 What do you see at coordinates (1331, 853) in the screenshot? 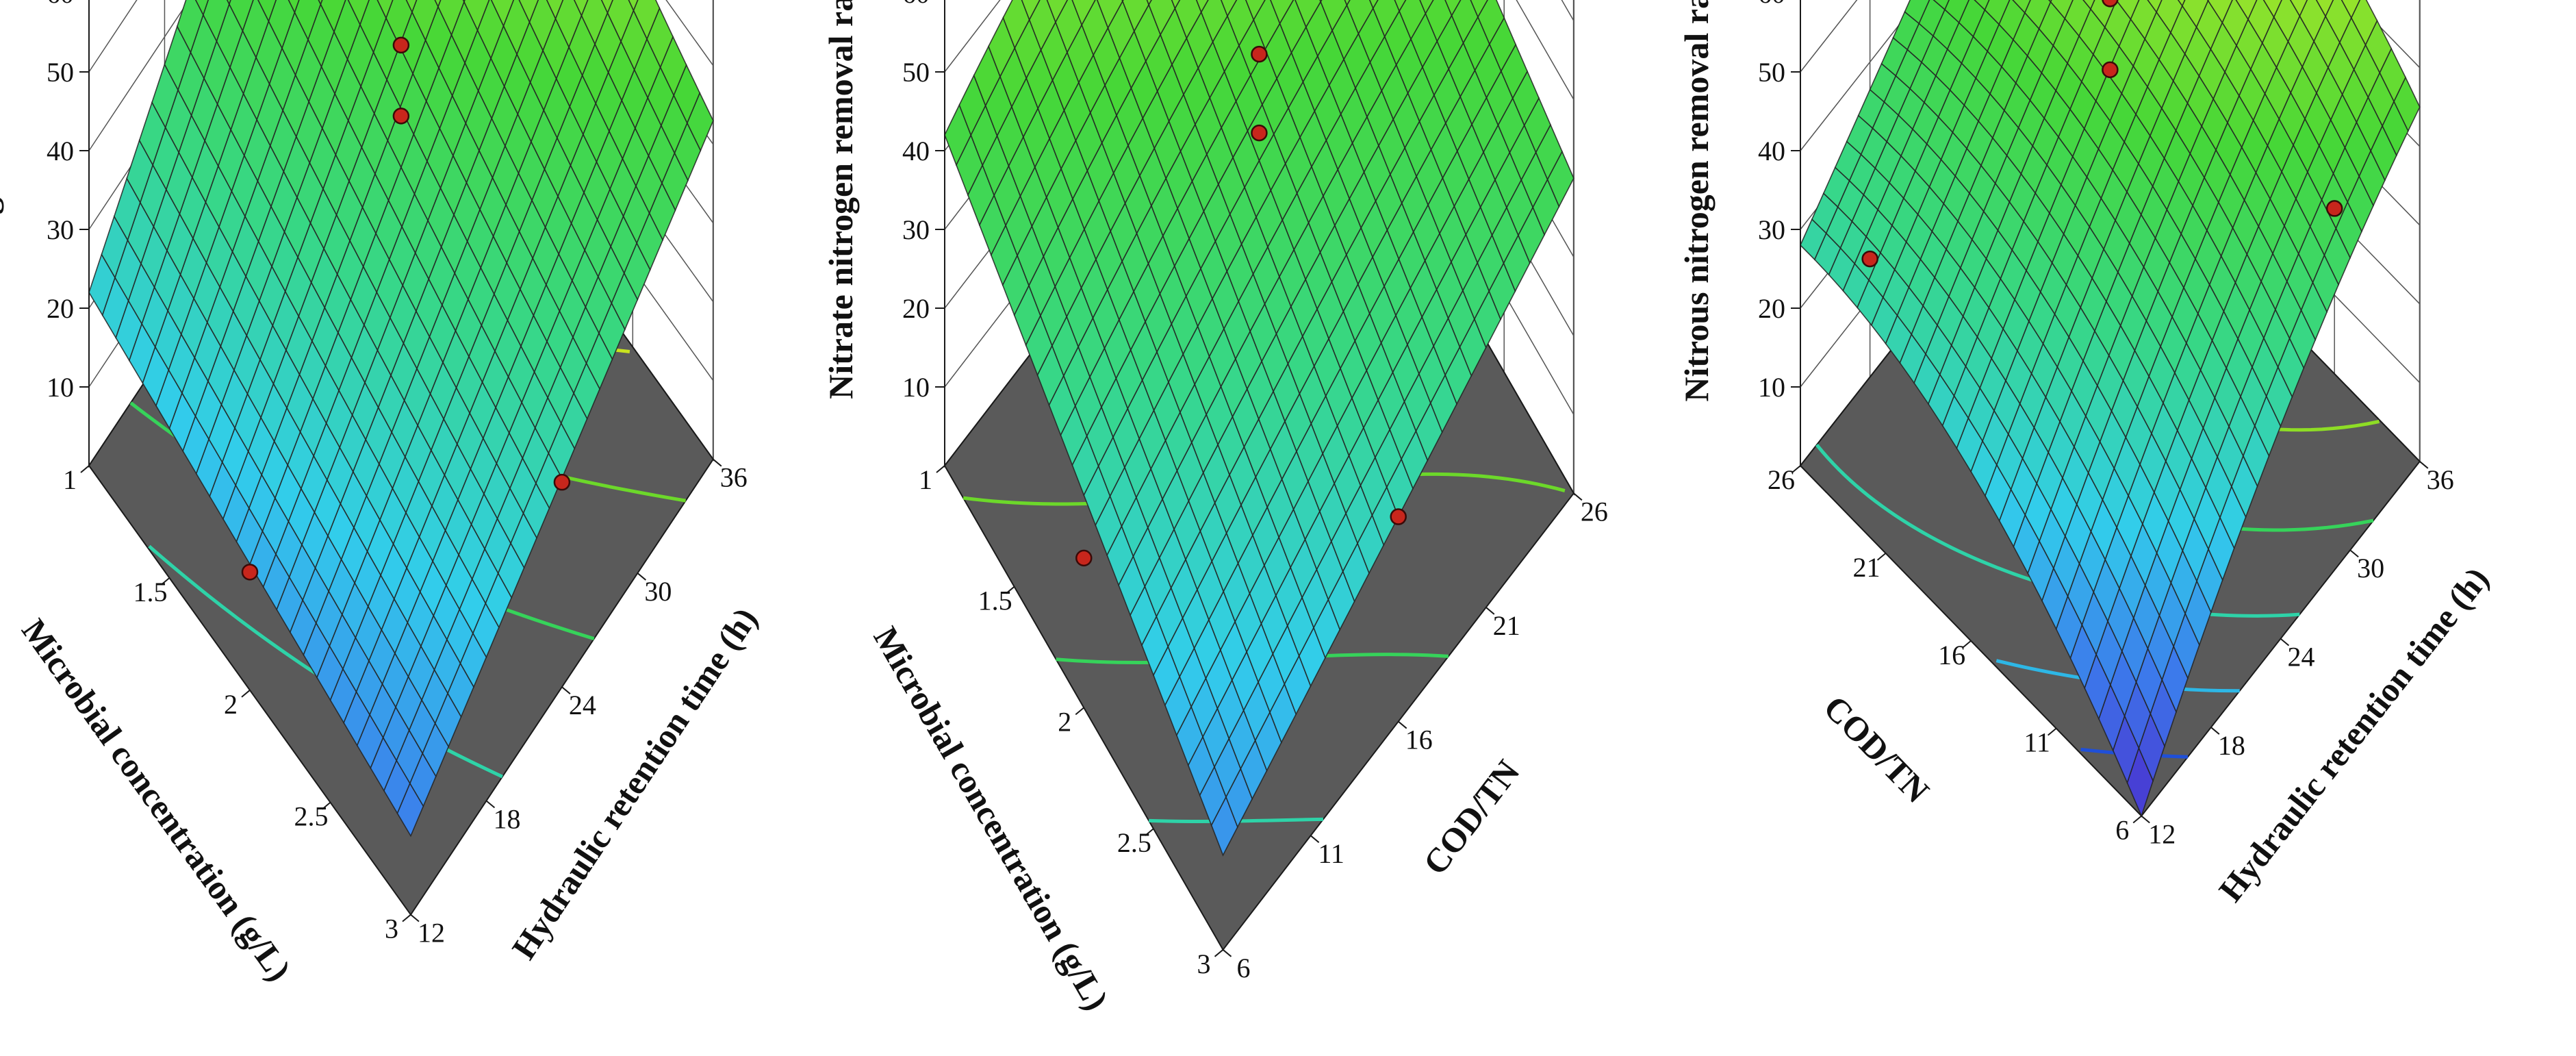
I see `y-tick-label: 11` at bounding box center [1331, 853].